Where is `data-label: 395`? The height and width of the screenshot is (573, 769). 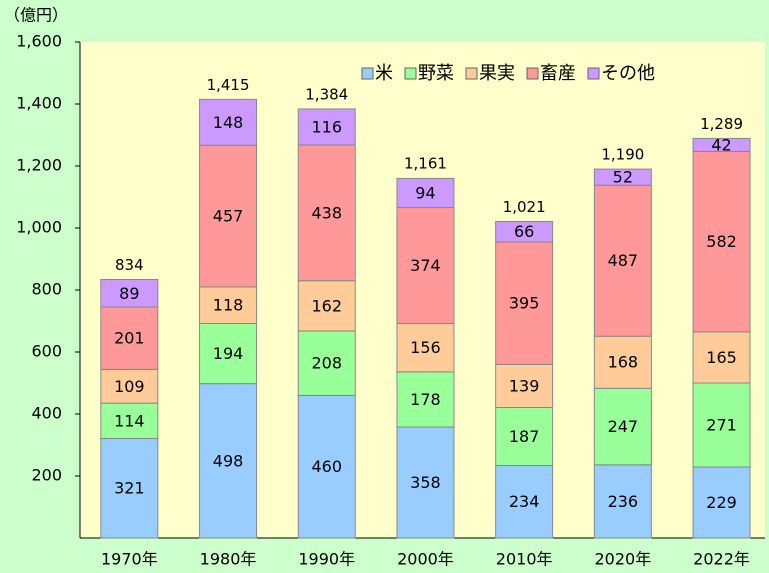
data-label: 395 is located at coordinates (524, 303).